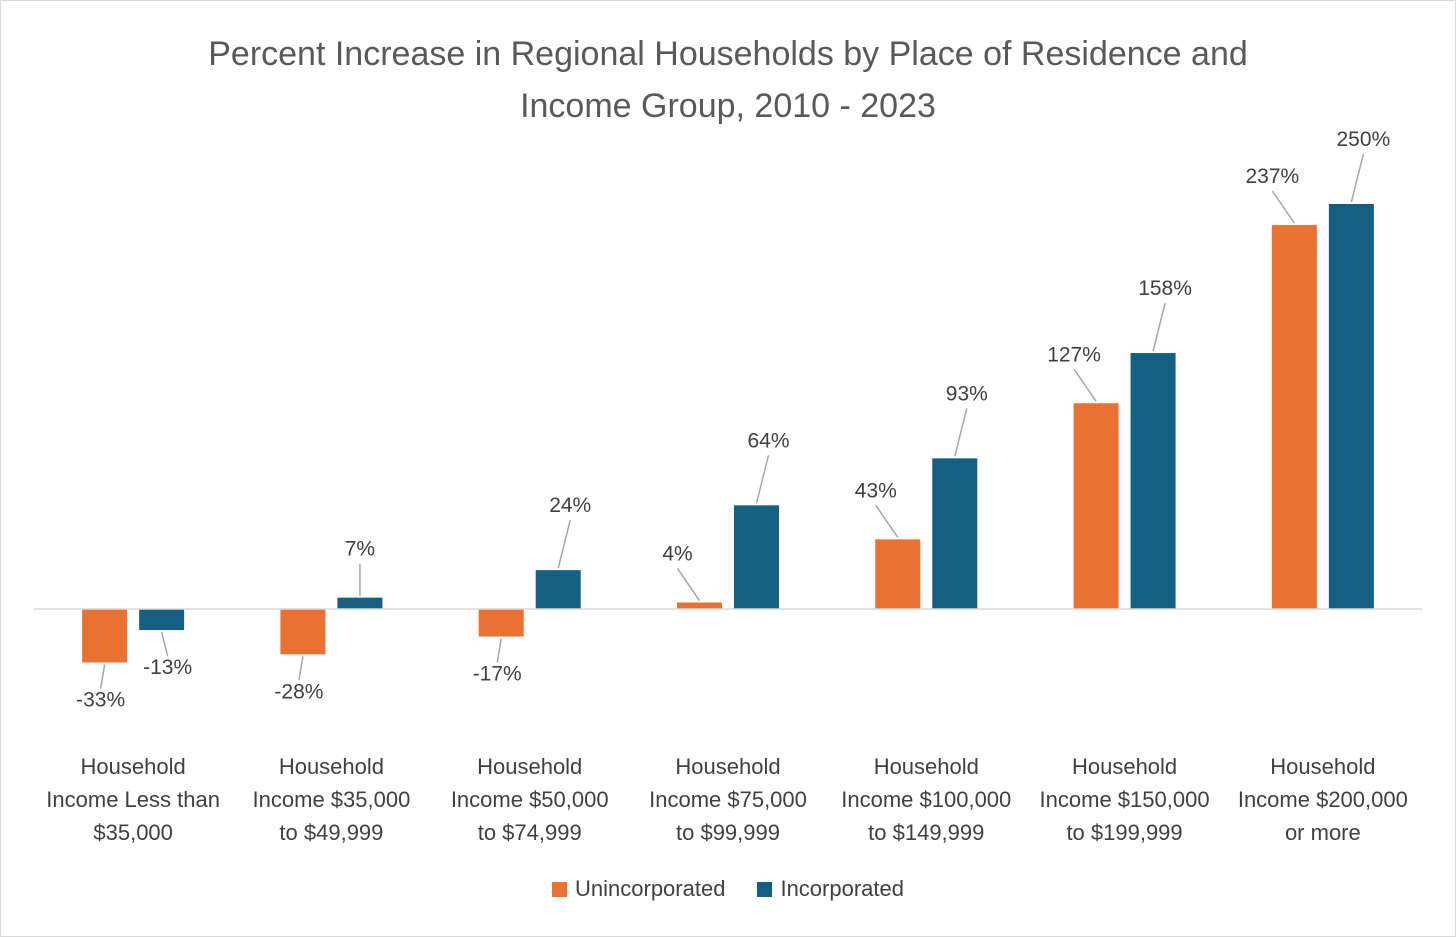  I want to click on category-label-5-line-0: Household, so click(1124, 766).